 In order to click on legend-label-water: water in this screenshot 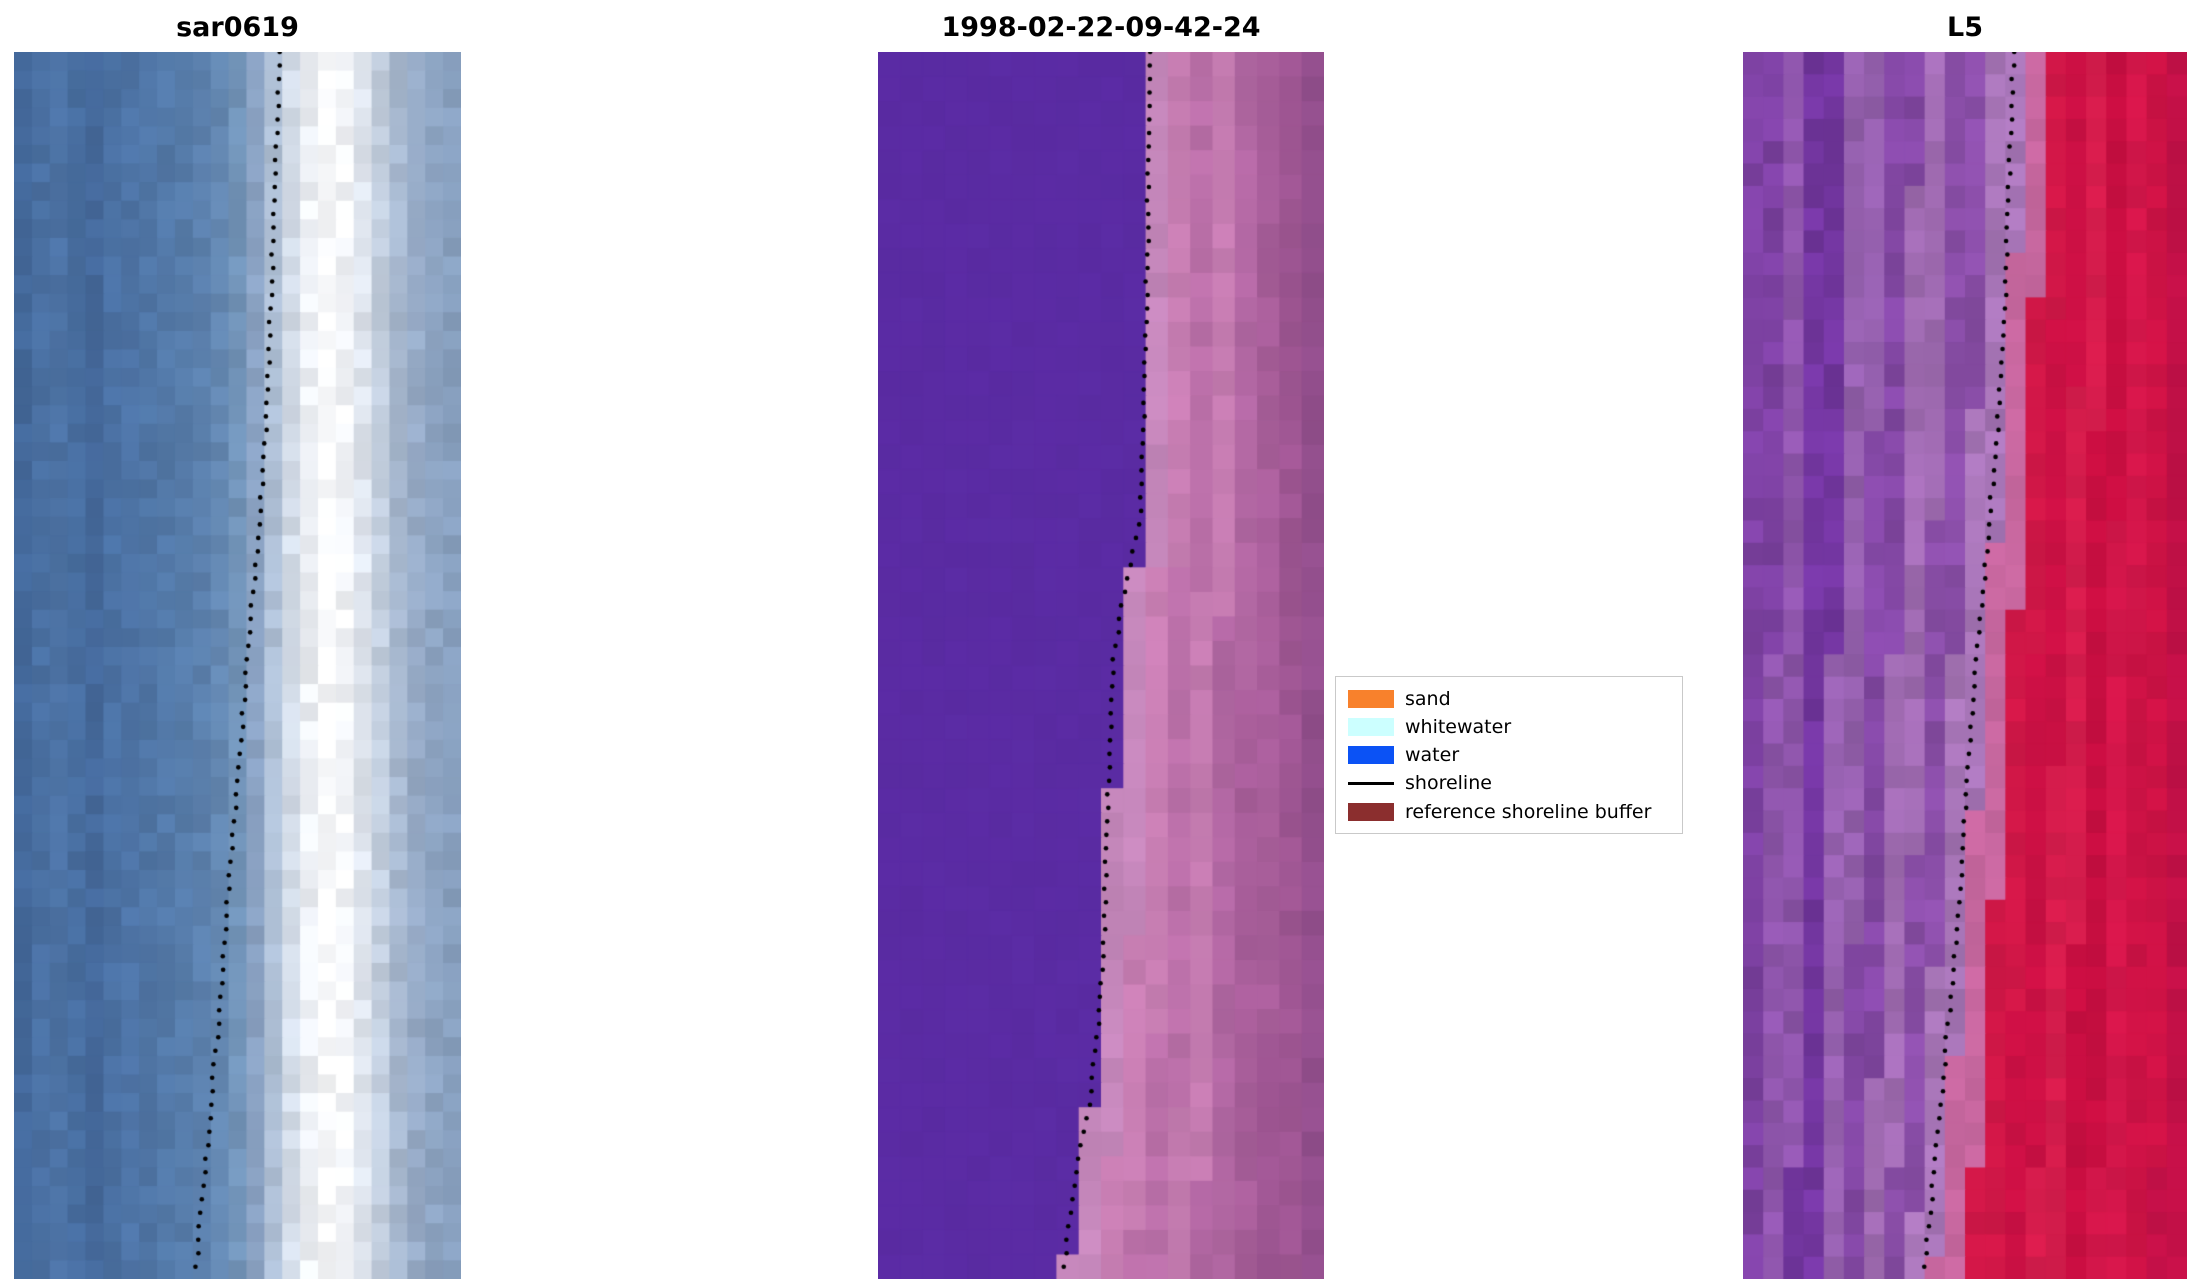, I will do `click(1432, 755)`.